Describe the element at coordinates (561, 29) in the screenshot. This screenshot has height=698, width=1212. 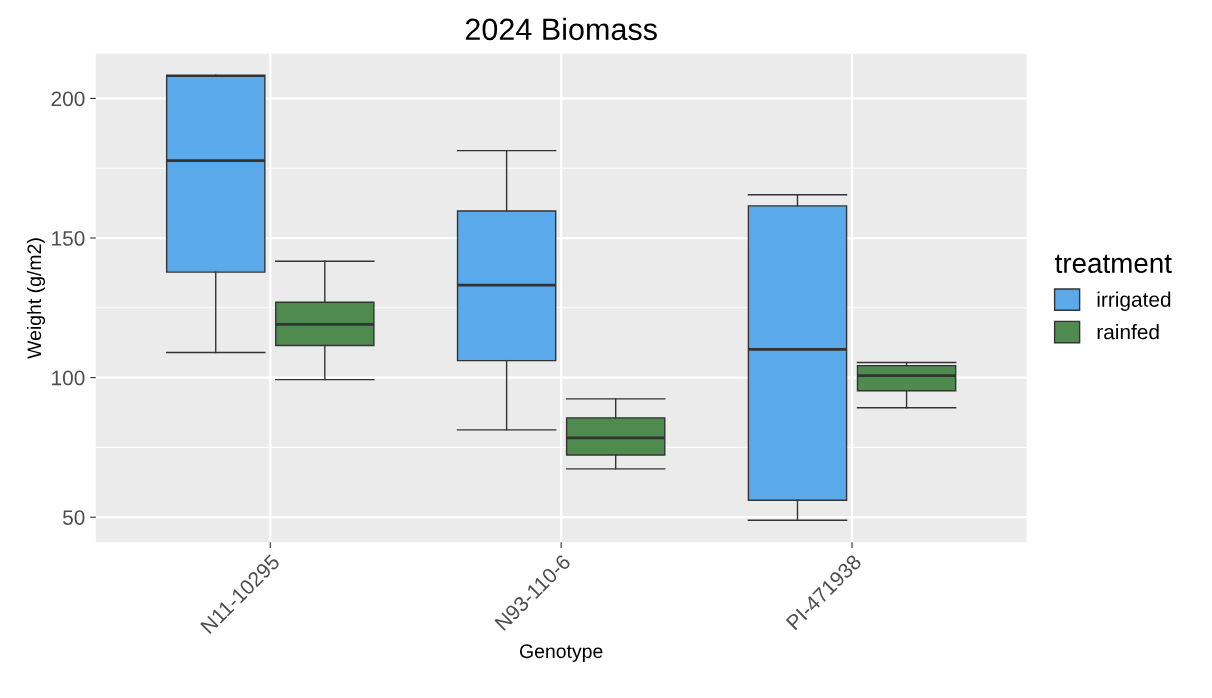
I see `chart-title: 2024 Biomass` at that location.